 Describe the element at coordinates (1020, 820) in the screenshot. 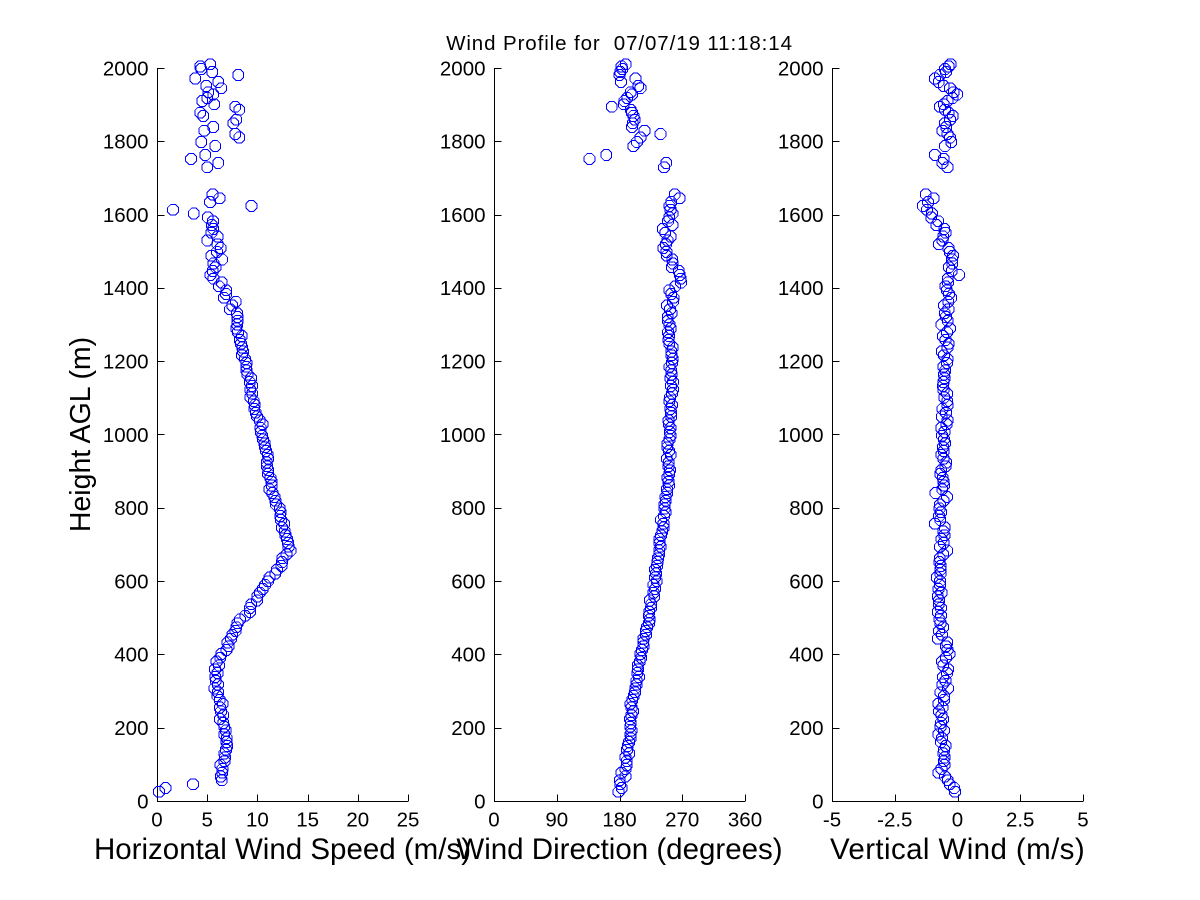

I see `svg-text: 2.5` at that location.